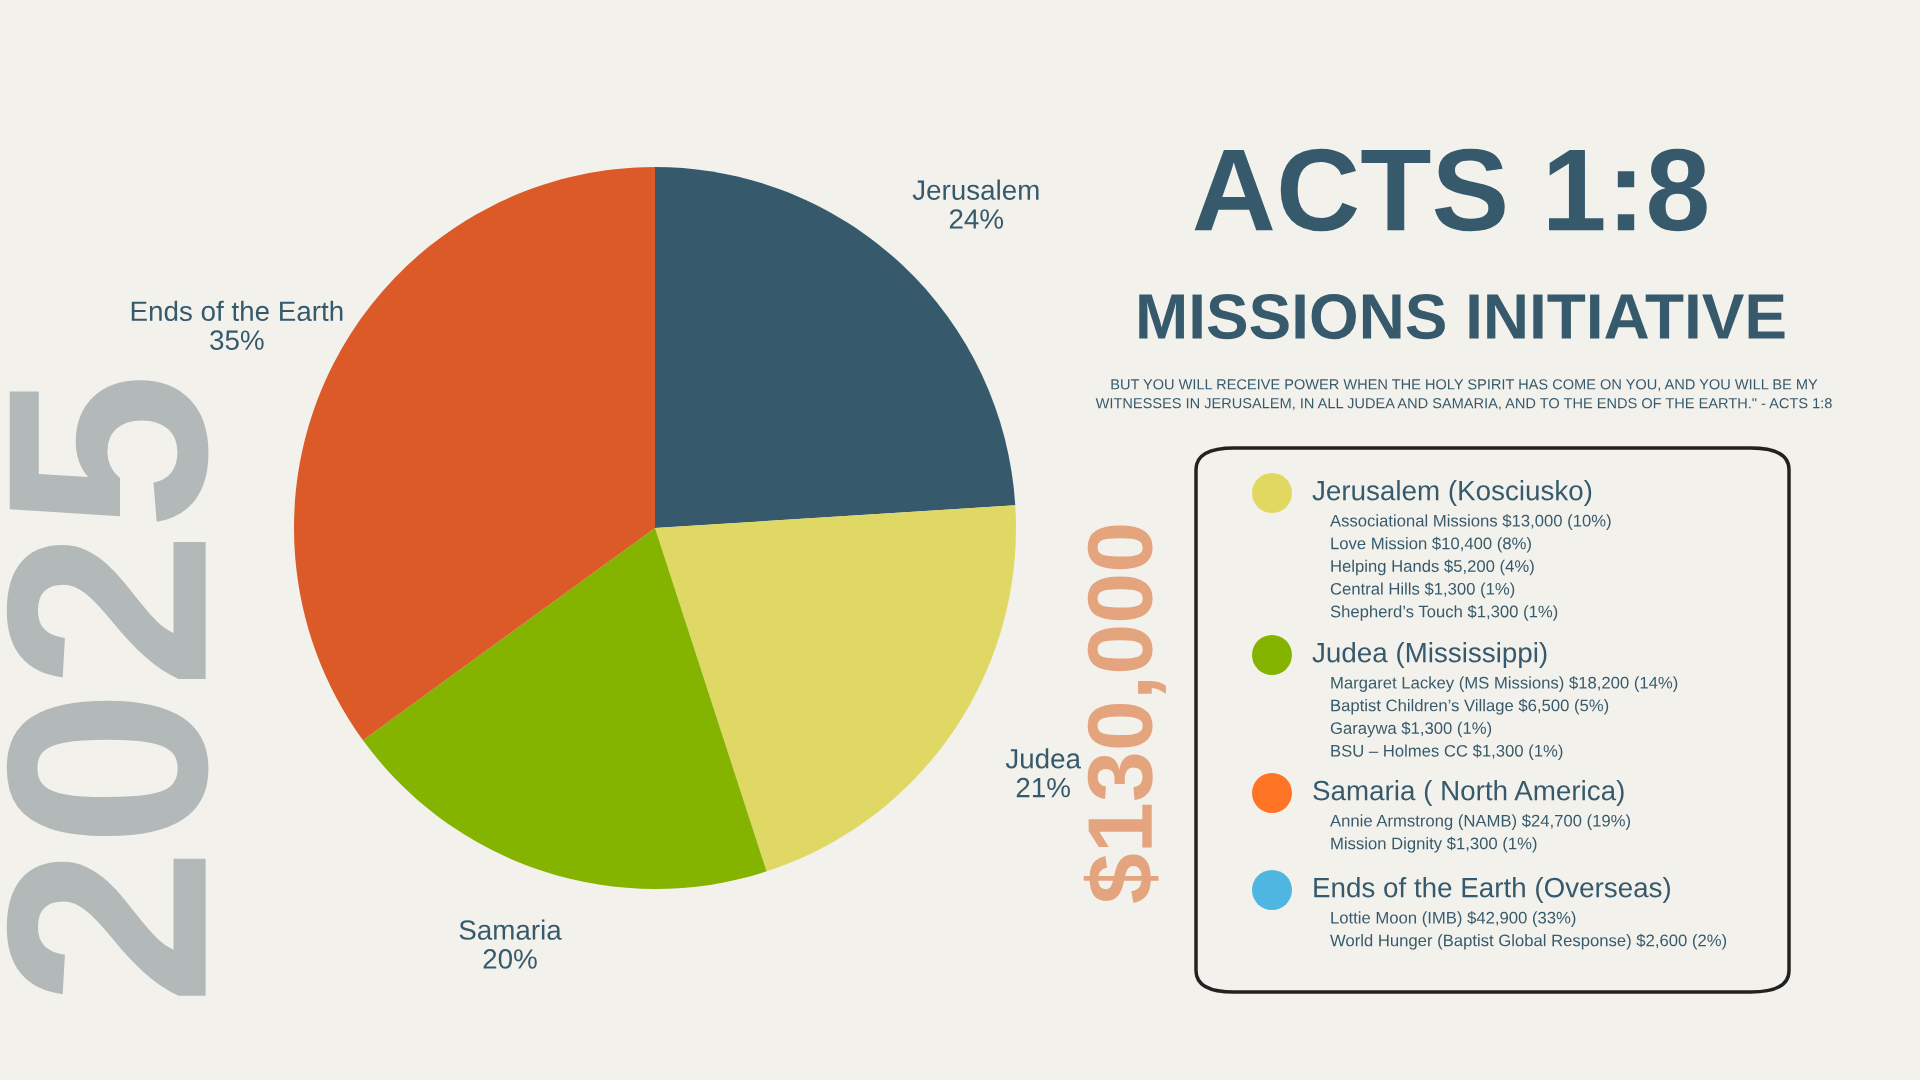 This screenshot has height=1080, width=1920. What do you see at coordinates (1453, 919) in the screenshot?
I see `text: Lottie Moon (IMB) $42,900 (33%)` at bounding box center [1453, 919].